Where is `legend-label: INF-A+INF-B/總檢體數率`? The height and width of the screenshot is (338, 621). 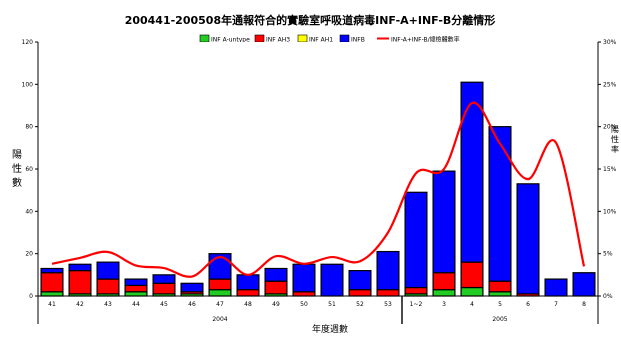
legend-label: INF-A+INF-B/總檢體數率 is located at coordinates (425, 40).